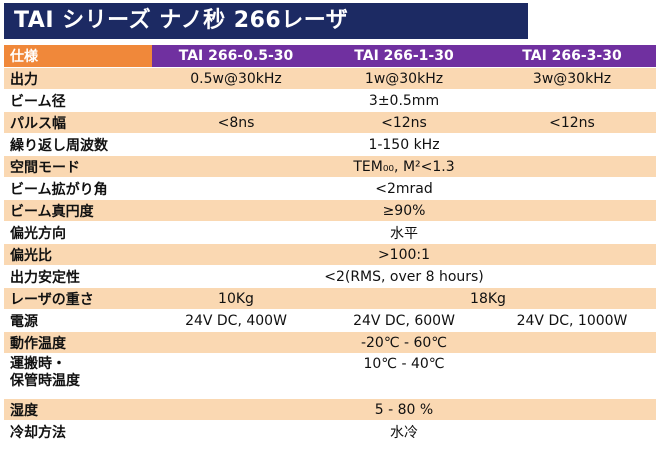 Image resolution: width=660 pixels, height=464 pixels. I want to click on cell-value: 10℃ - 40℃, so click(404, 376).